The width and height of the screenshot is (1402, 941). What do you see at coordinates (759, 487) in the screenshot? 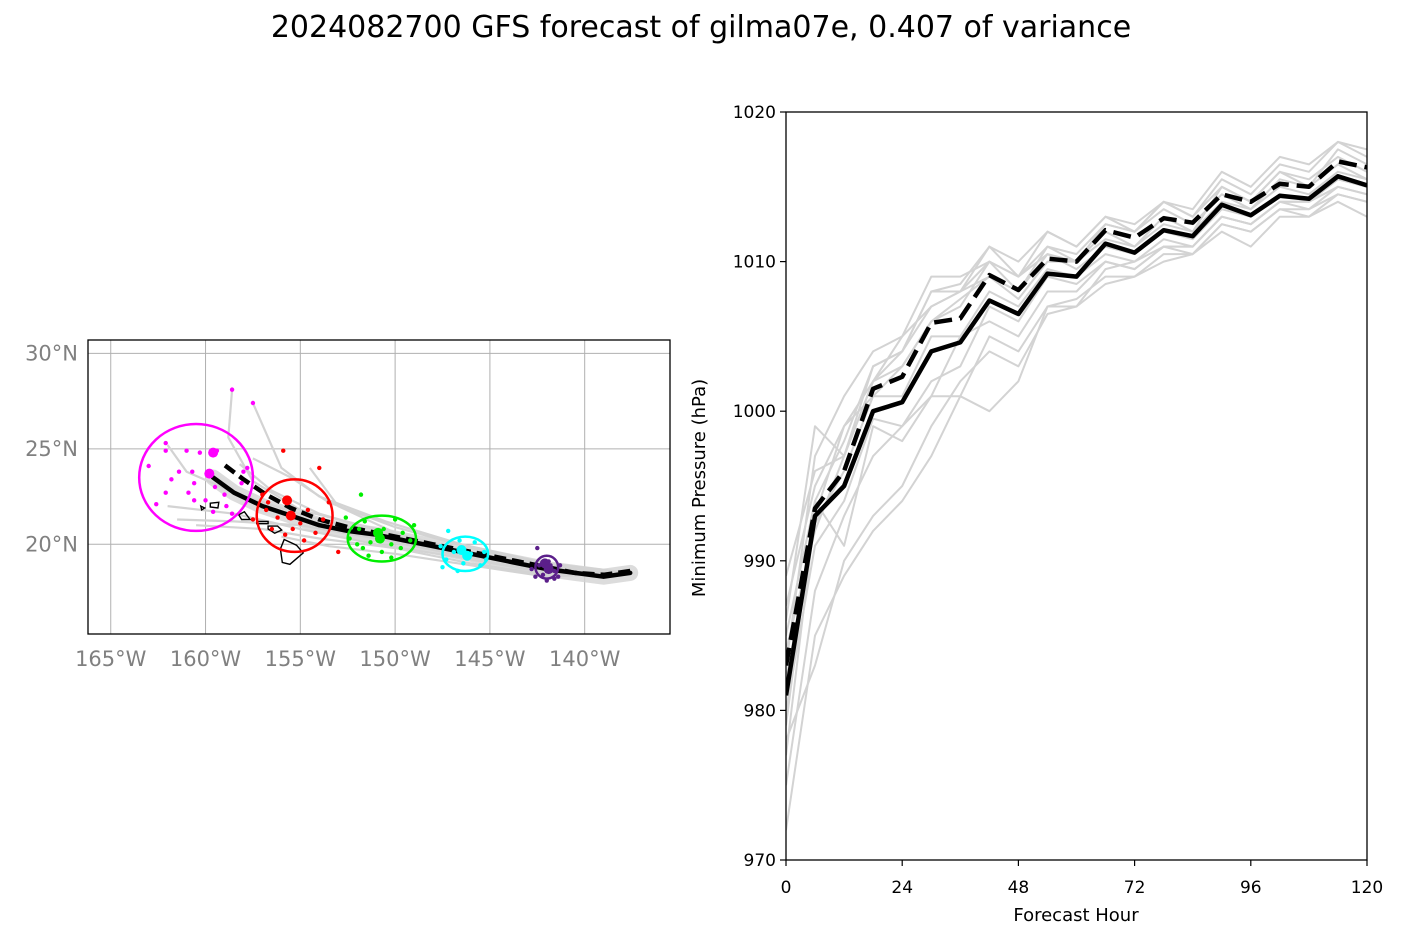
I see `pressure-y-ticks: 970 980 990 1000 1010 1020` at bounding box center [759, 487].